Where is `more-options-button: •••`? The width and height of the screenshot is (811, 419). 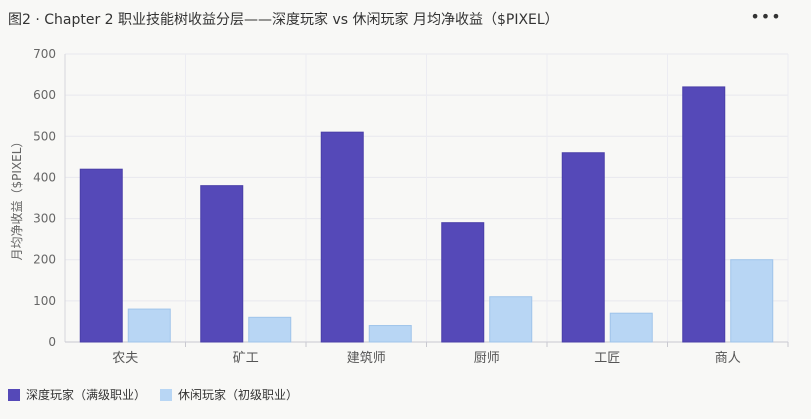
more-options-button: ••• is located at coordinates (766, 16).